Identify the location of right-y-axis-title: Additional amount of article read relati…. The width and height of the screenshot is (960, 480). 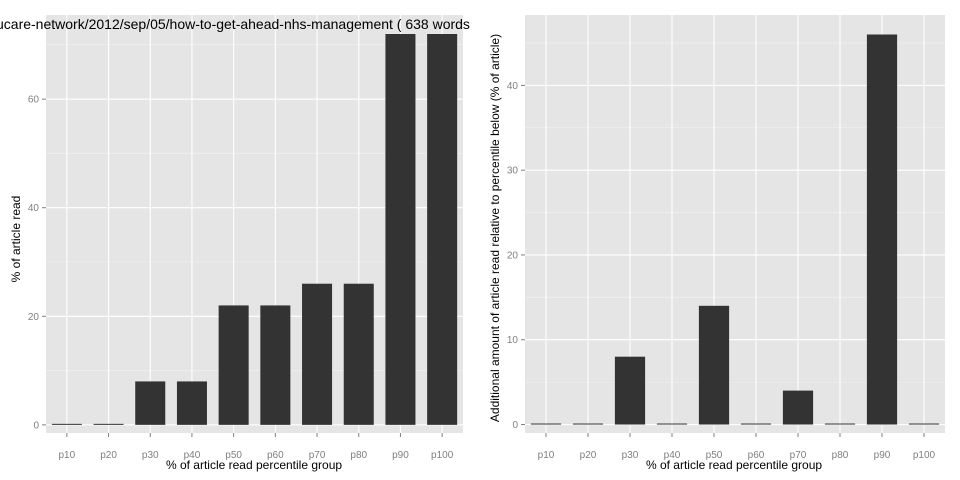
(495, 228).